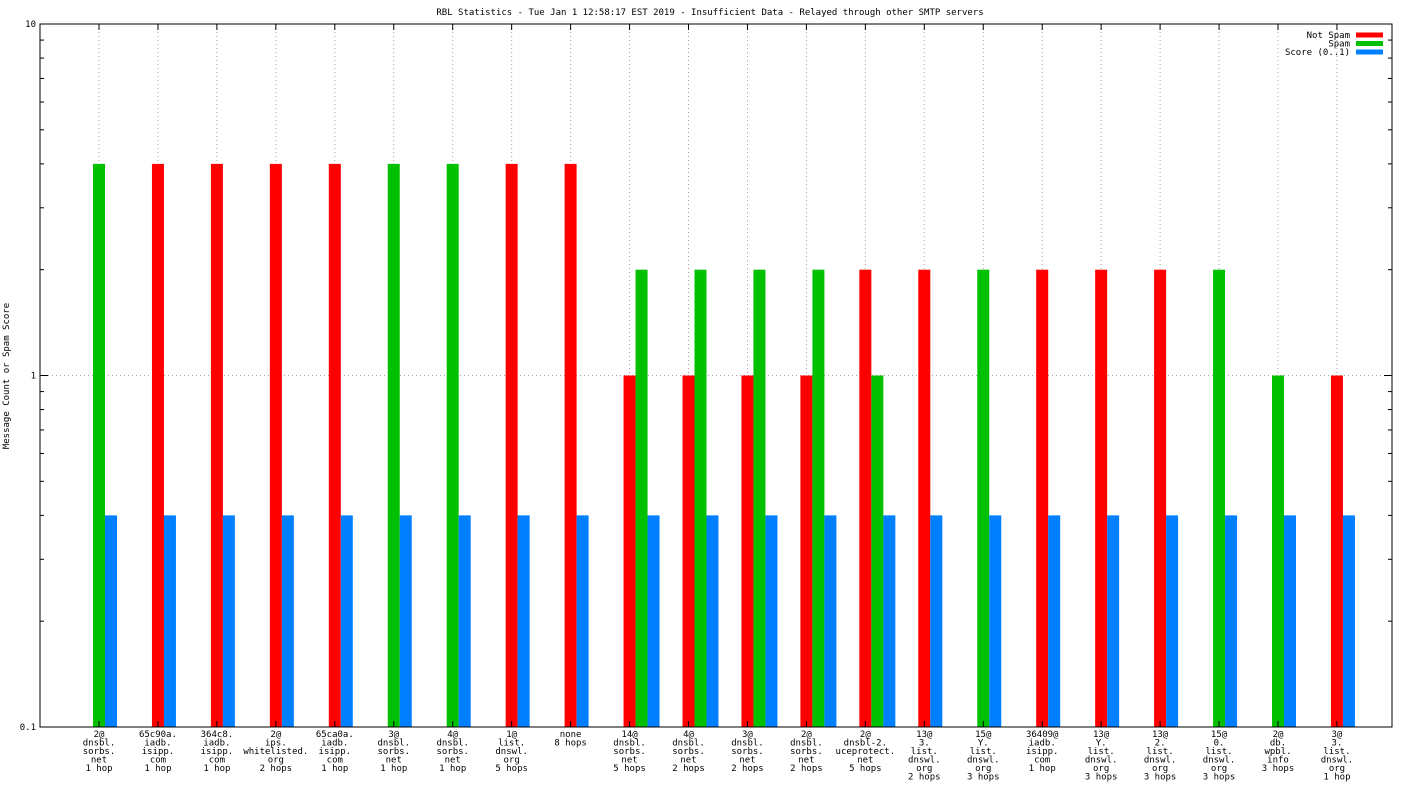  I want to click on x-tick-label: 2@ ips. whitelisted. org 2 hops, so click(275, 752).